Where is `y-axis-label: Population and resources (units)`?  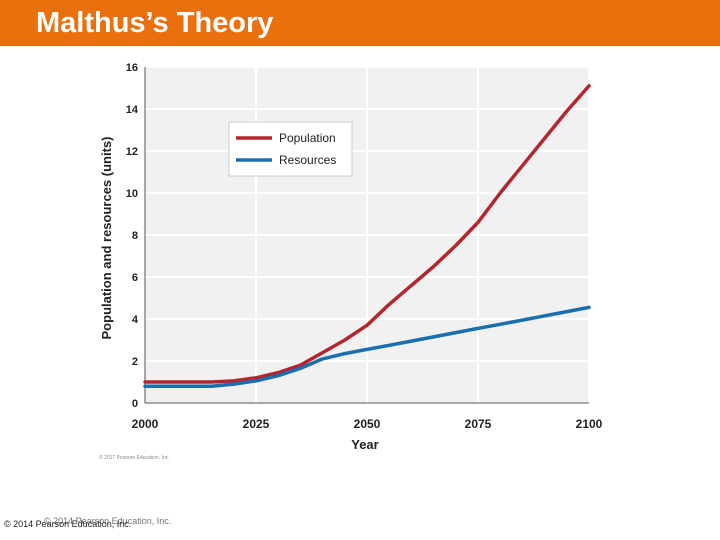 y-axis-label: Population and resources (units) is located at coordinates (106, 238).